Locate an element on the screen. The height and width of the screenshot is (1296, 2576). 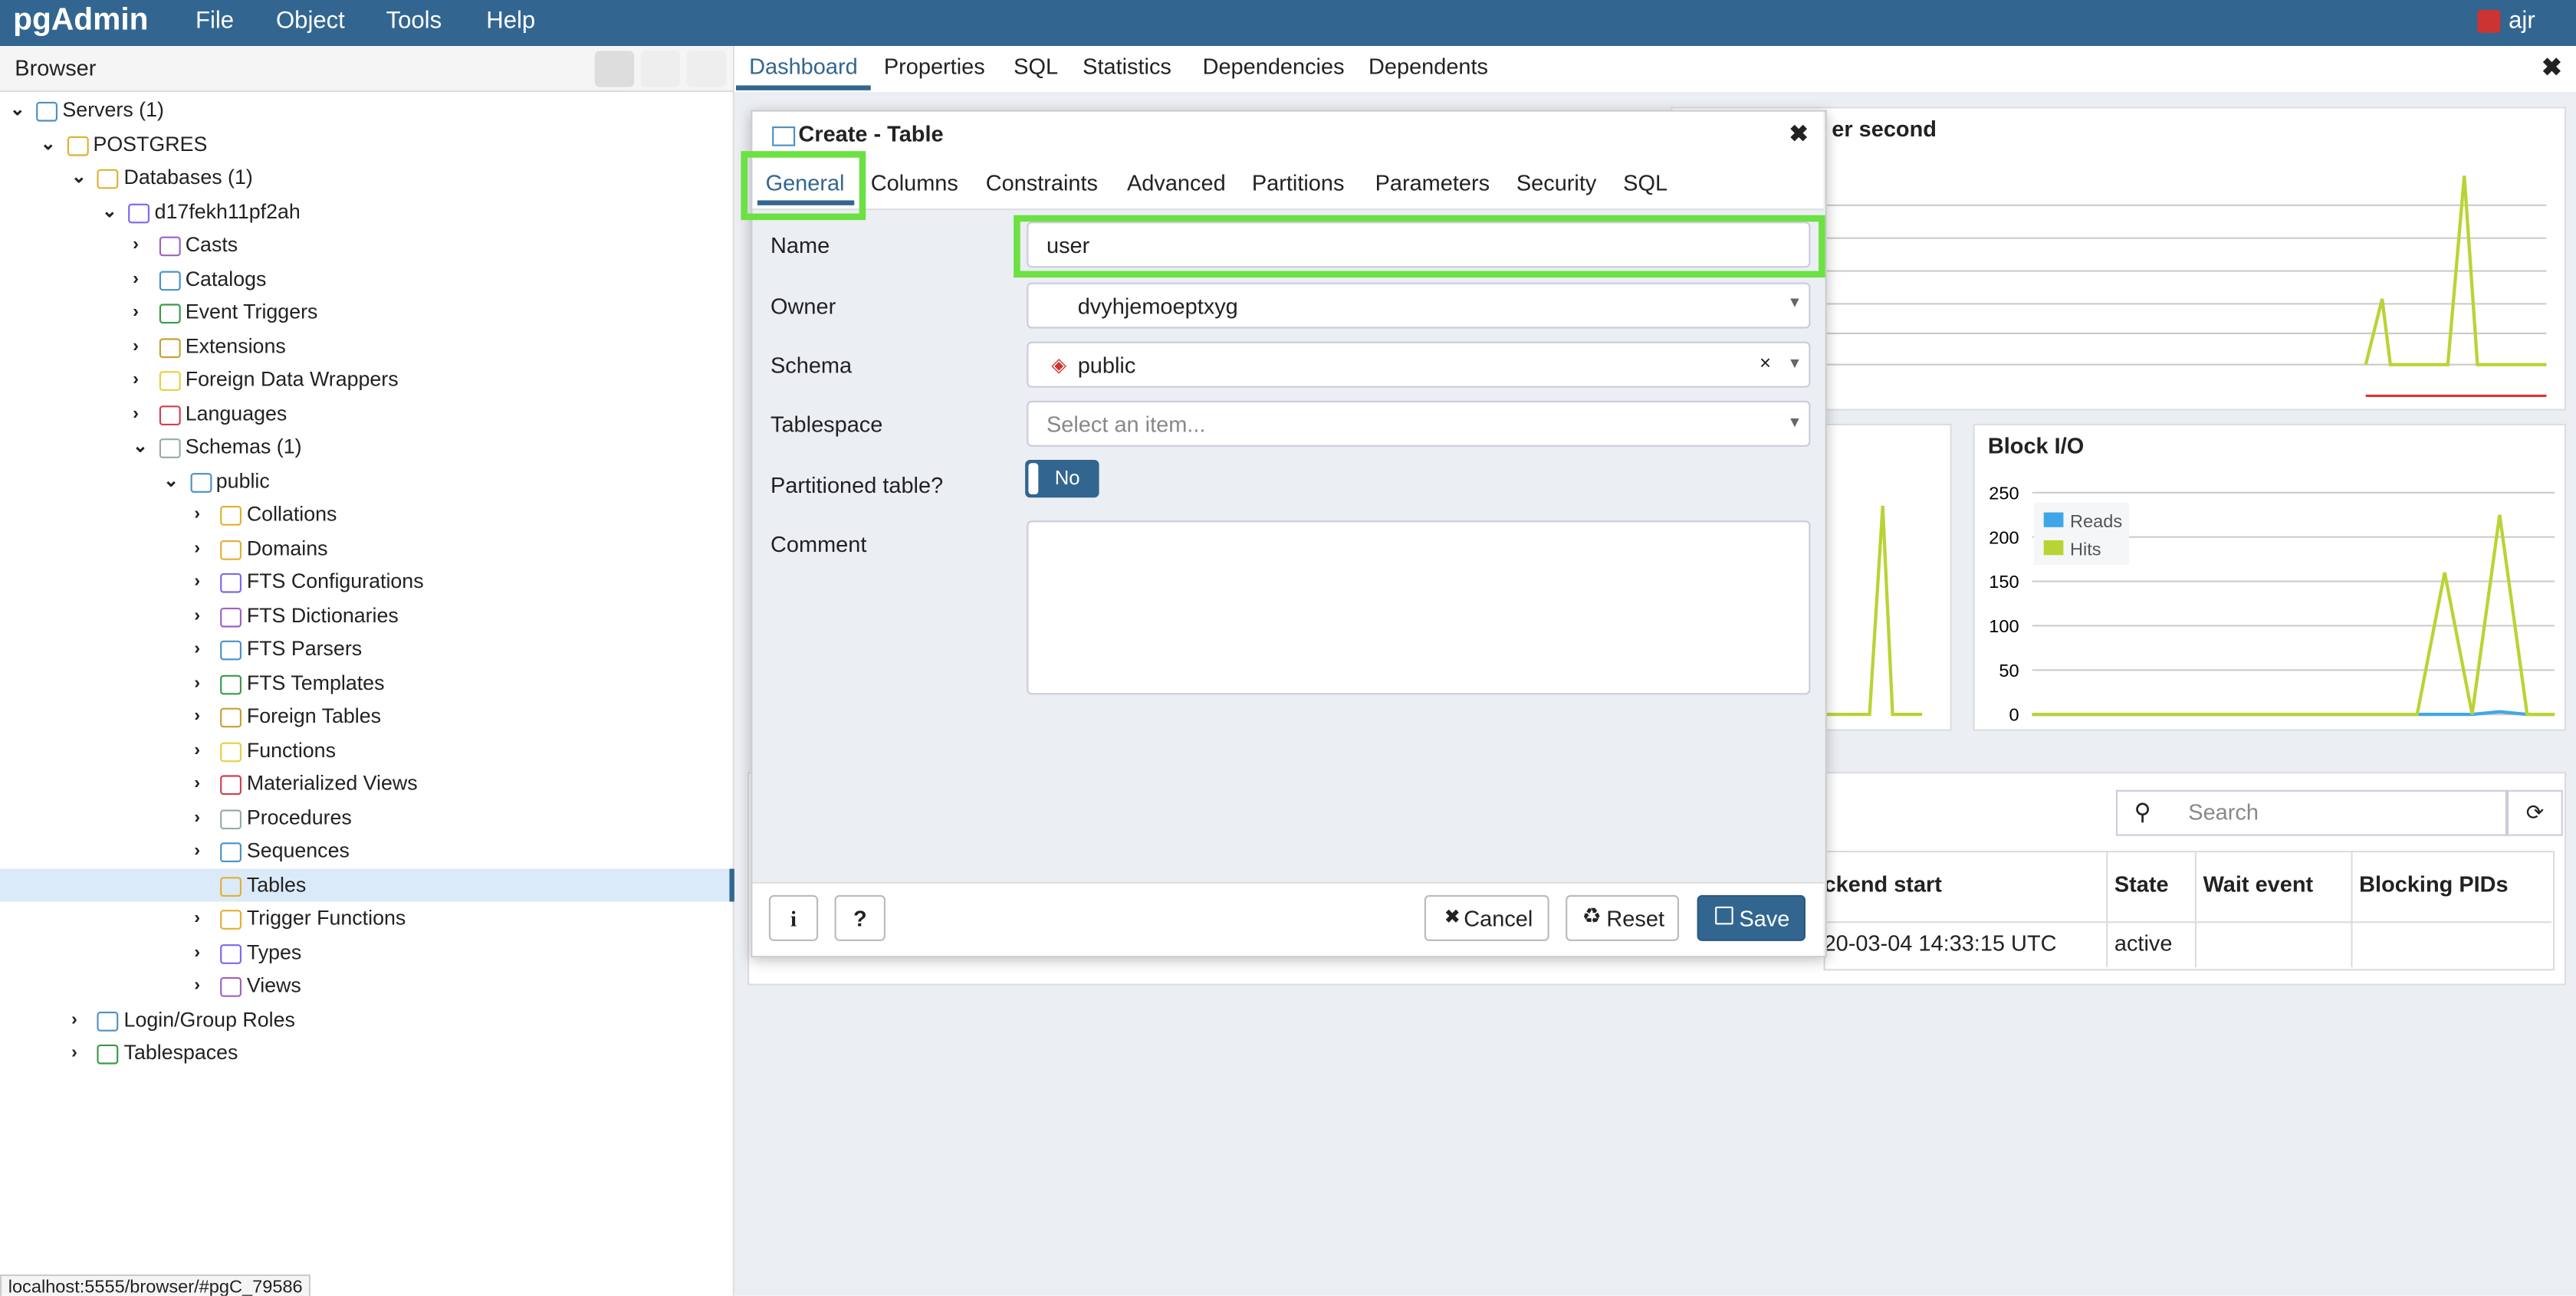
tree-node: Catalogs is located at coordinates (226, 278).